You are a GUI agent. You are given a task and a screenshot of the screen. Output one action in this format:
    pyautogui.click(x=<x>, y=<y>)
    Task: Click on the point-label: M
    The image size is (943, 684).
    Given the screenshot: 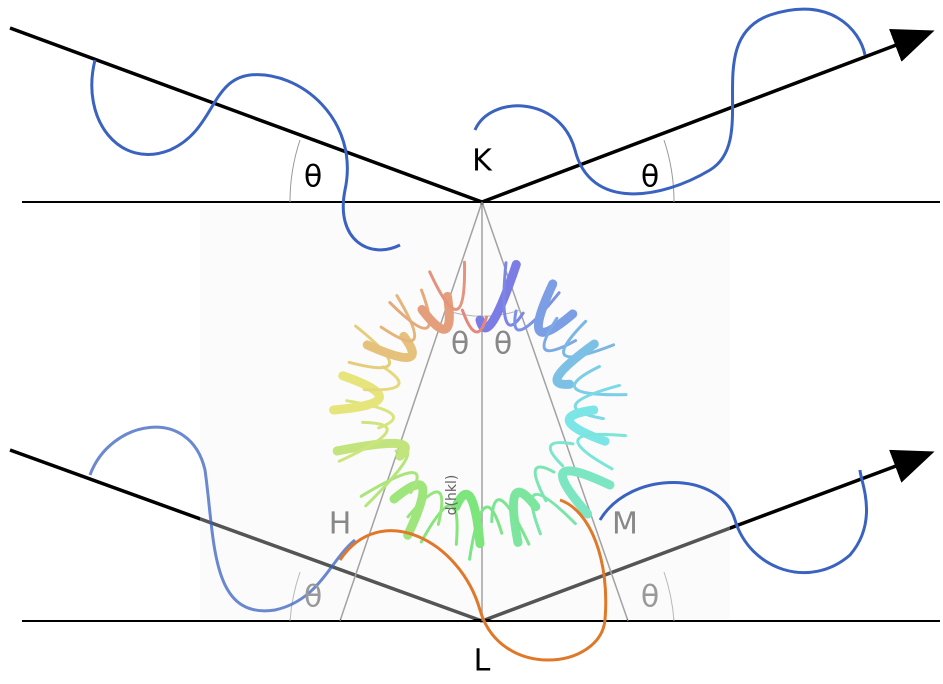 What is the action you would take?
    pyautogui.click(x=625, y=524)
    